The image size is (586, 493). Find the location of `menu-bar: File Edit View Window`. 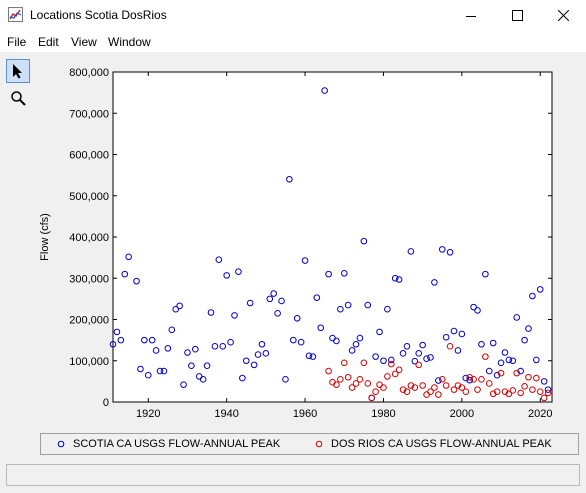

menu-bar: File Edit View Window is located at coordinates (293, 41).